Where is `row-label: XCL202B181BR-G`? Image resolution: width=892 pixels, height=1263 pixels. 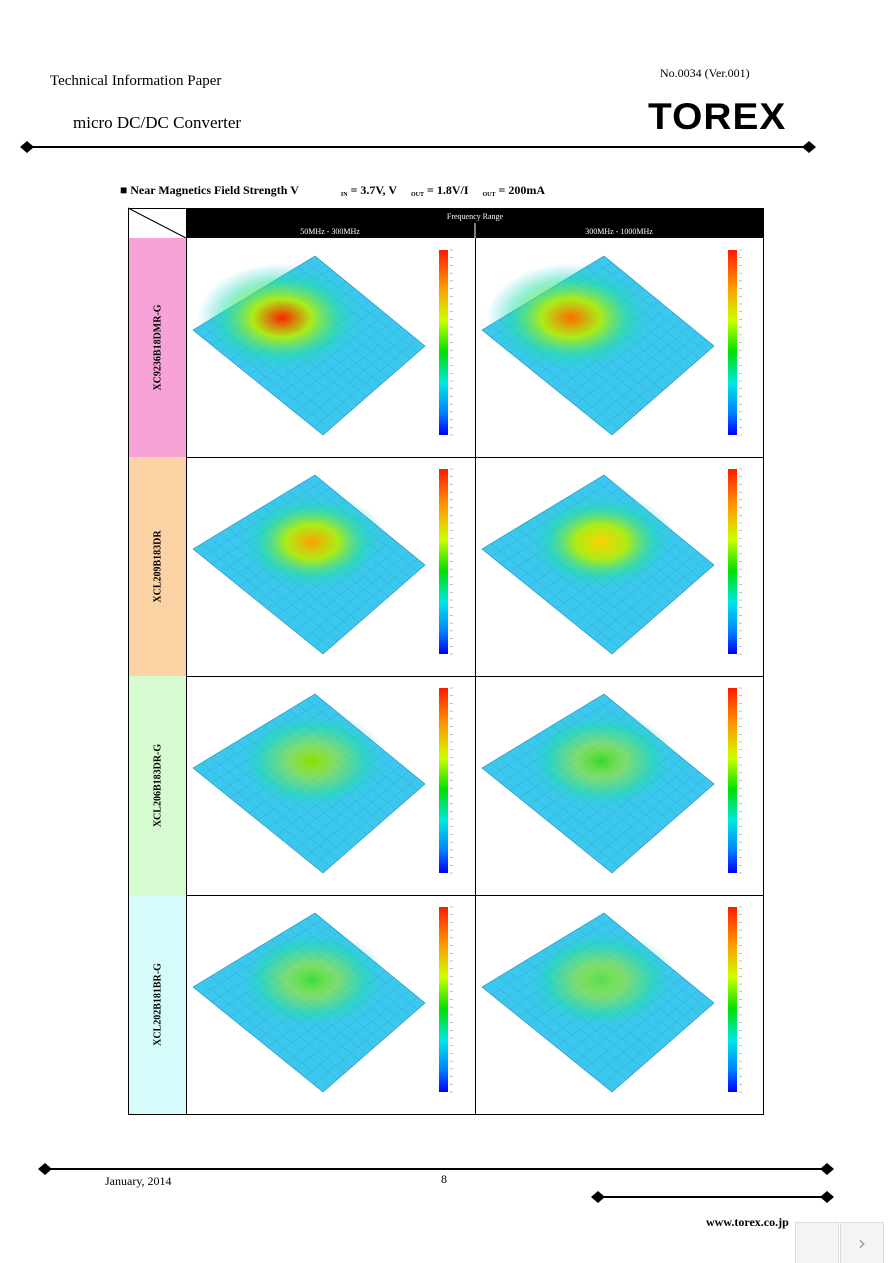 row-label: XCL202B181BR-G is located at coordinates (157, 1004).